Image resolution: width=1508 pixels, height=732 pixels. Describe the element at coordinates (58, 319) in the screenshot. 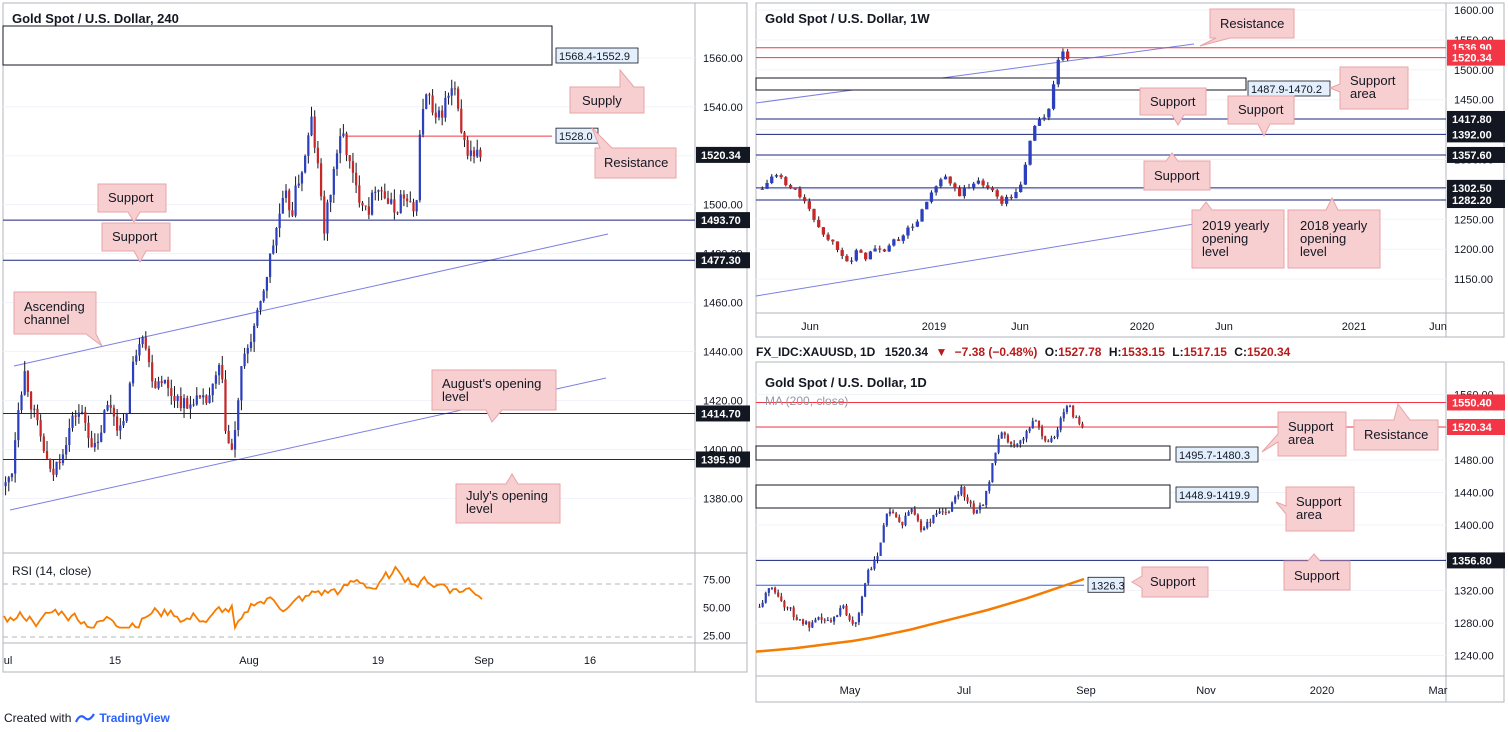

I see `callout-ascending-channel: Ascending channel` at that location.